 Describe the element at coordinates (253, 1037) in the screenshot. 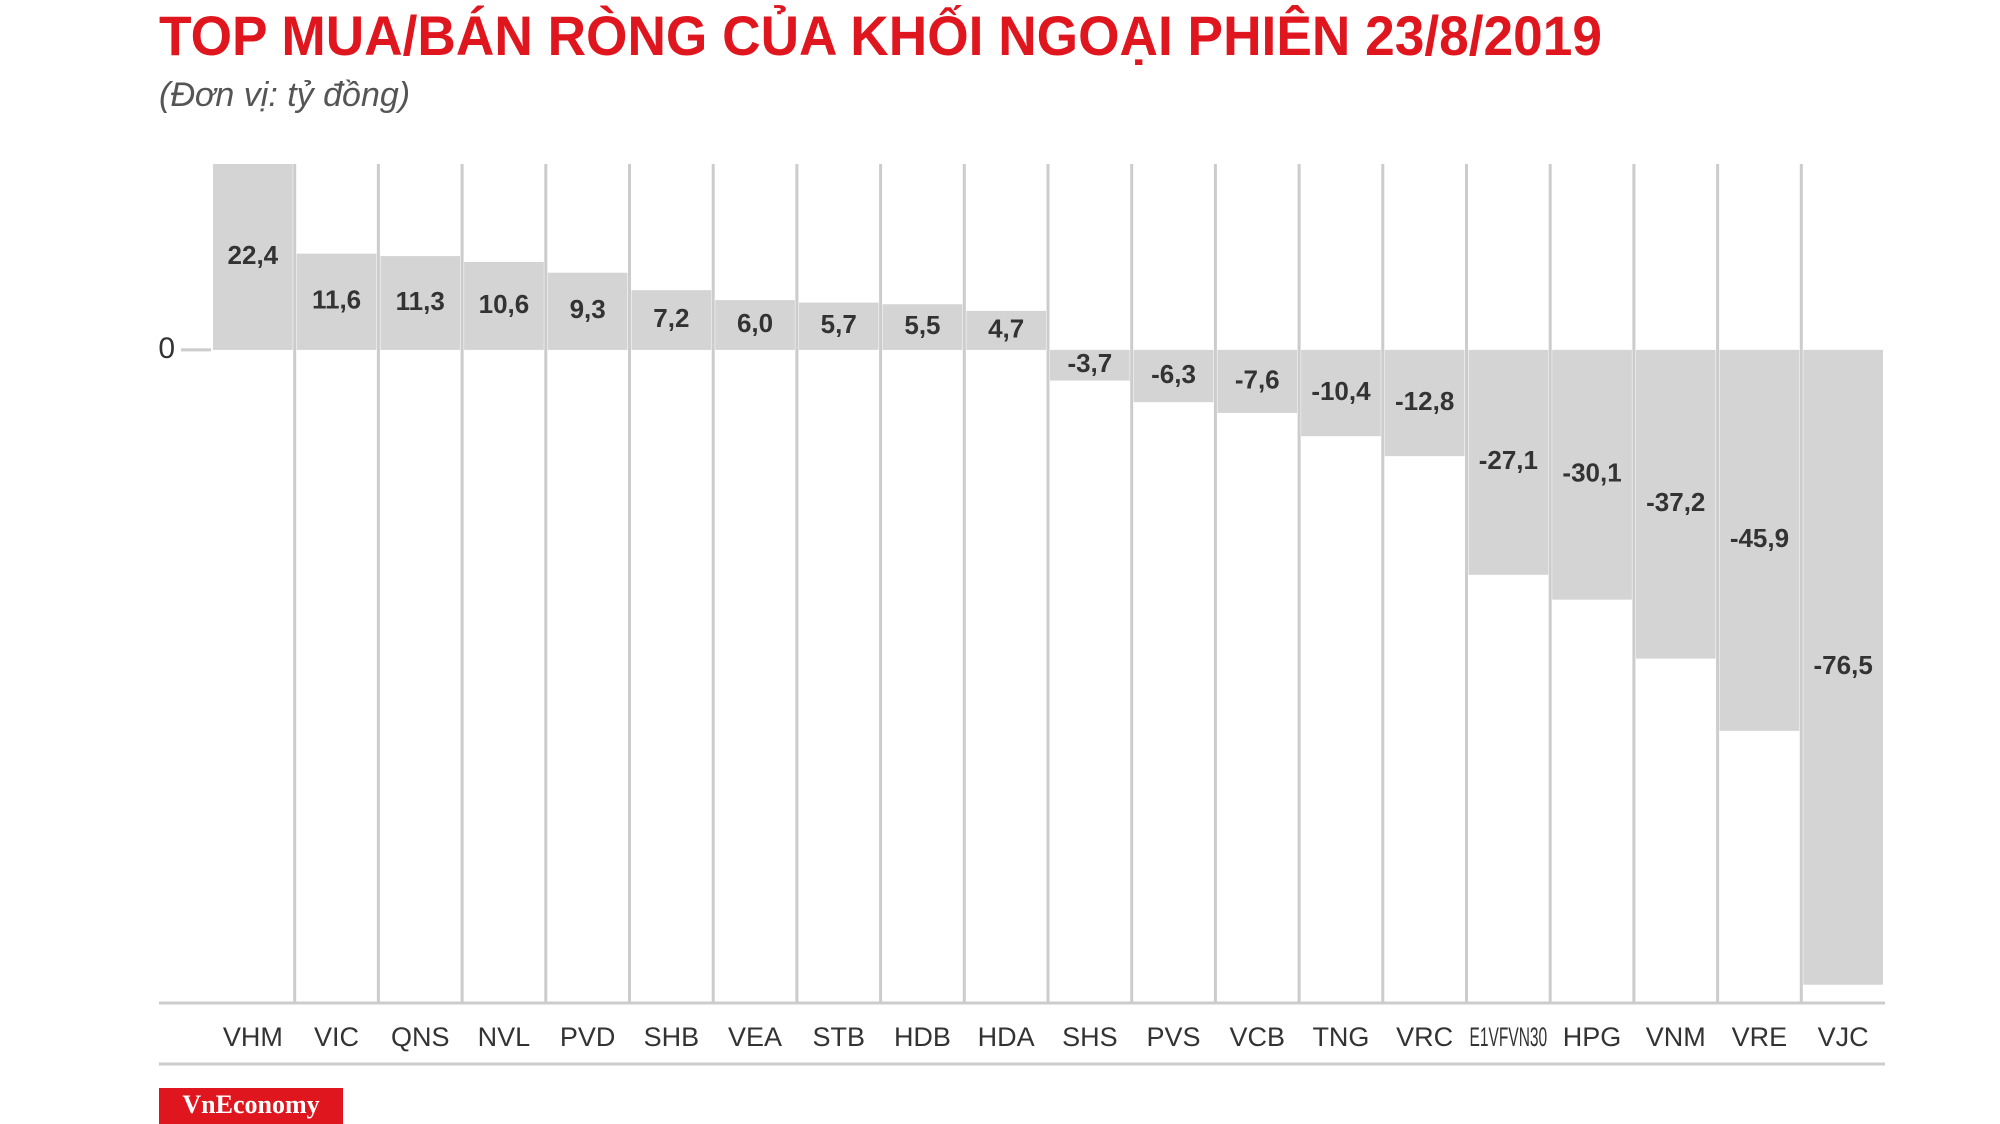

I see `x-tick-label: VHM` at that location.